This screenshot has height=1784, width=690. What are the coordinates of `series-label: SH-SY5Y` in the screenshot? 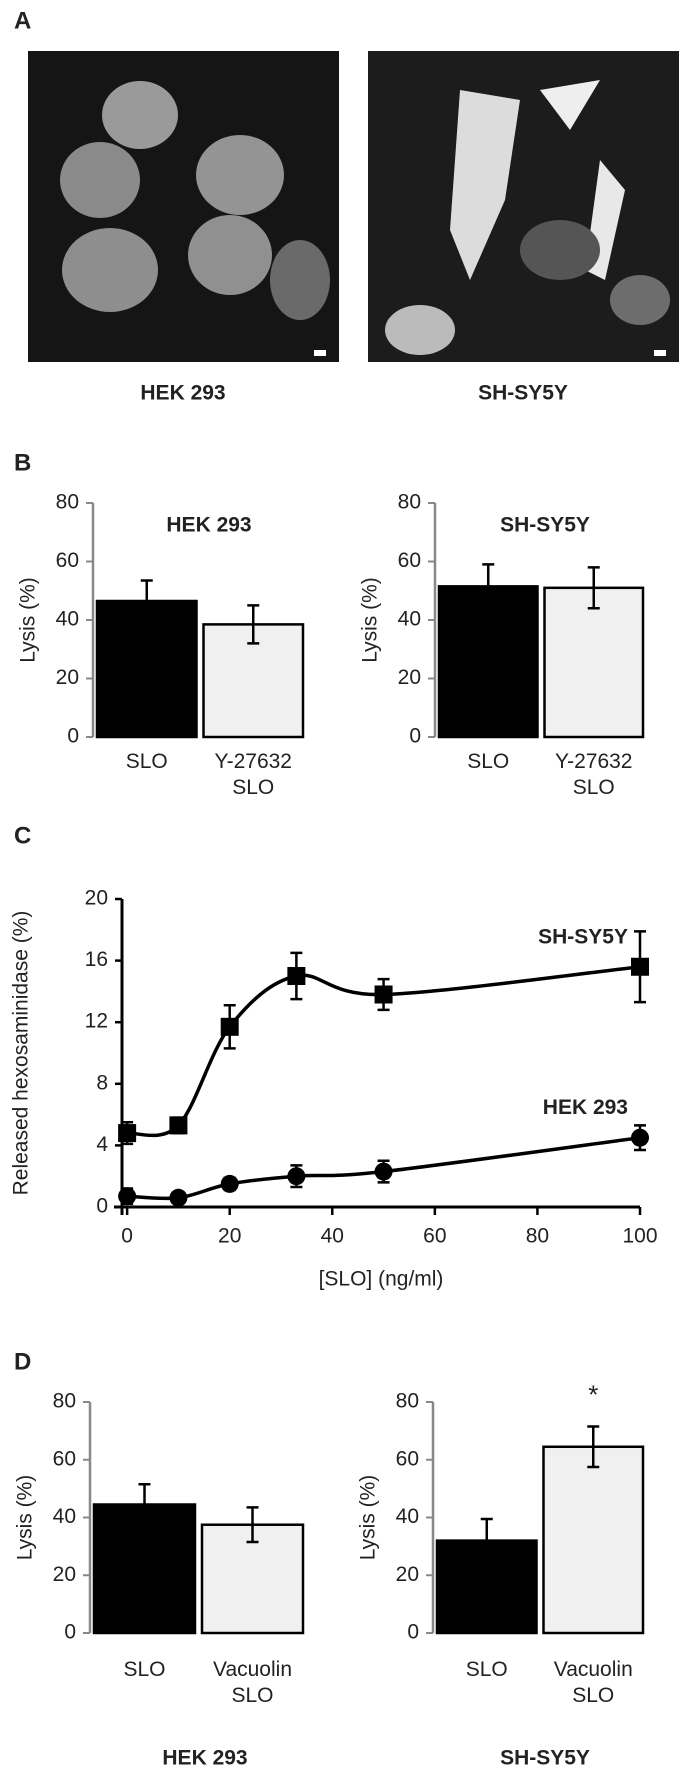 It's located at (583, 936).